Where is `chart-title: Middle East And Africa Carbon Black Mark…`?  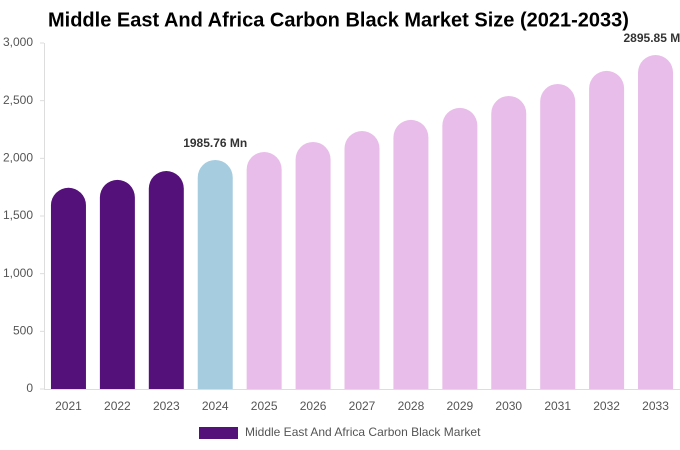
chart-title: Middle East And Africa Carbon Black Mark… is located at coordinates (338, 20).